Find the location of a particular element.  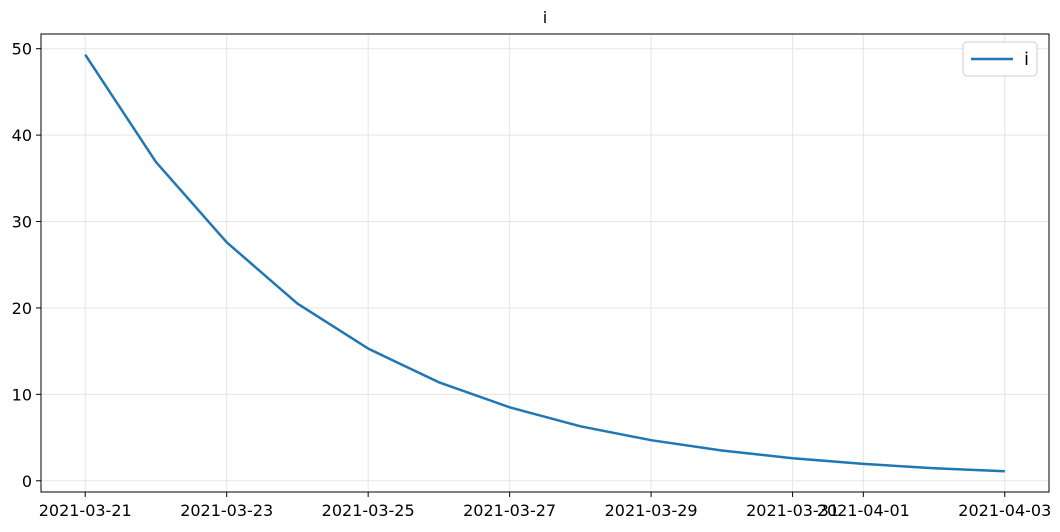

legend-label: i is located at coordinates (1026, 59).